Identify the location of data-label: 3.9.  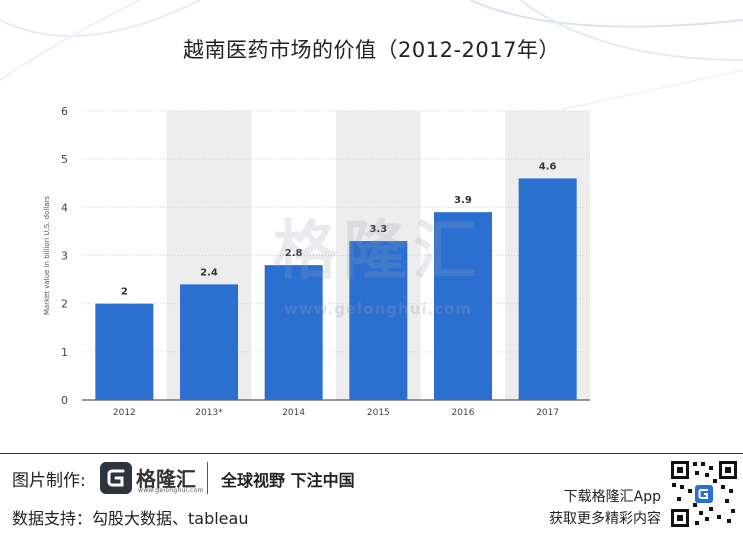
(463, 200).